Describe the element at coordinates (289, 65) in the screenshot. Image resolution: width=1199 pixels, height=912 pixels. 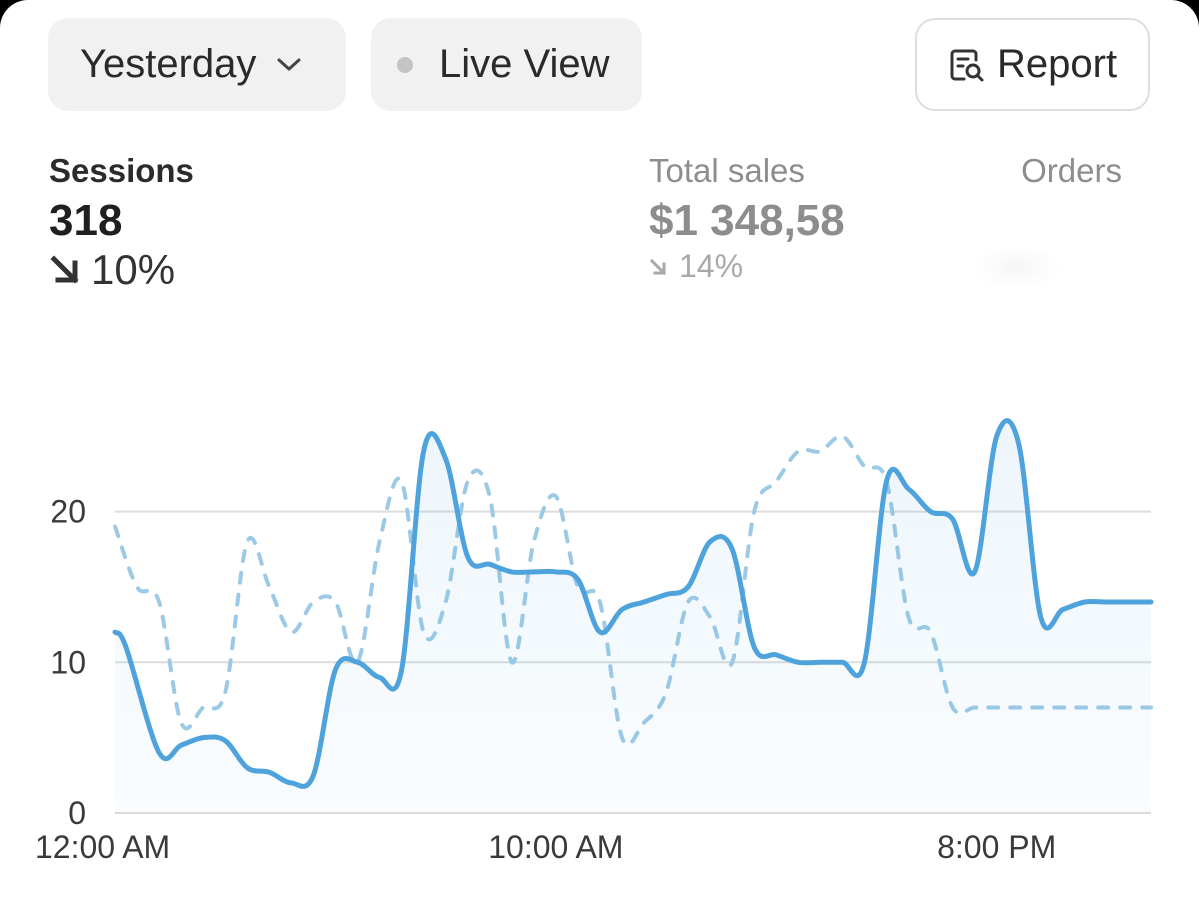
I see `chevron-down-icon` at that location.